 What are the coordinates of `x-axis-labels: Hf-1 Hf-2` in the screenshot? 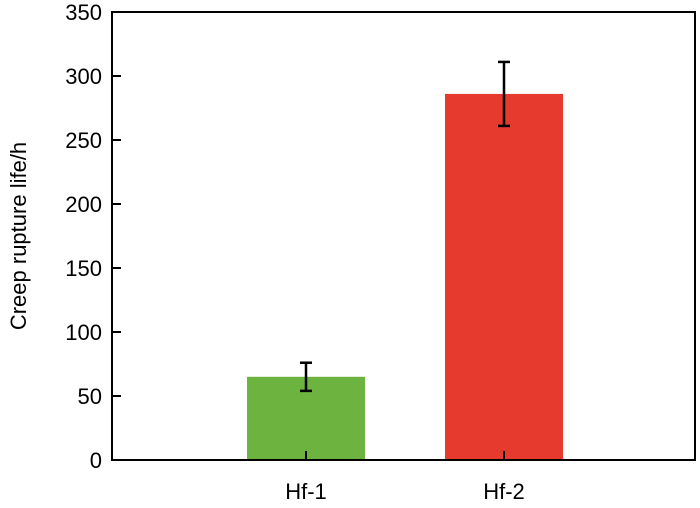 It's located at (405, 477).